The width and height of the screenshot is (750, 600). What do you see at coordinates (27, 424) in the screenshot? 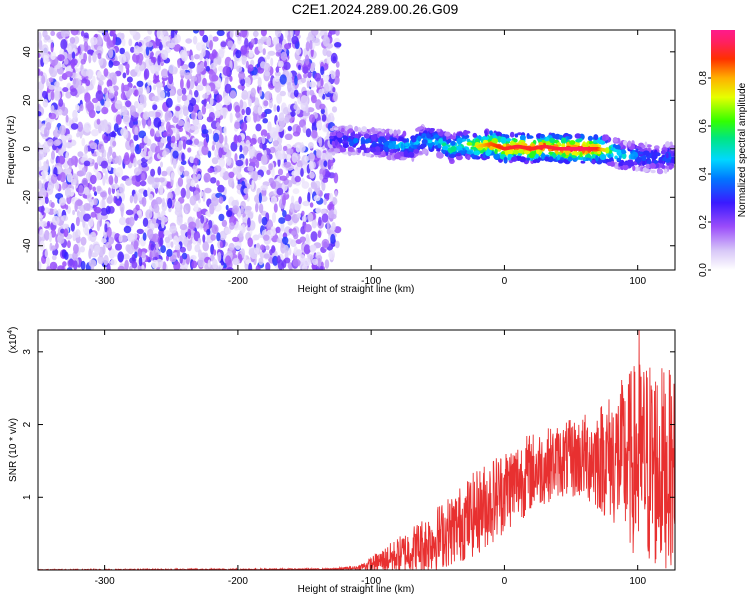
I see `y-tick-label: 2` at bounding box center [27, 424].